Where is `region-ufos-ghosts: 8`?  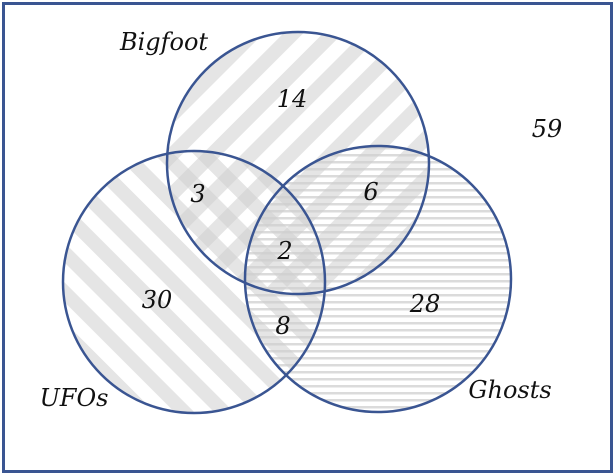
region-ufos-ghosts: 8 is located at coordinates (282, 326).